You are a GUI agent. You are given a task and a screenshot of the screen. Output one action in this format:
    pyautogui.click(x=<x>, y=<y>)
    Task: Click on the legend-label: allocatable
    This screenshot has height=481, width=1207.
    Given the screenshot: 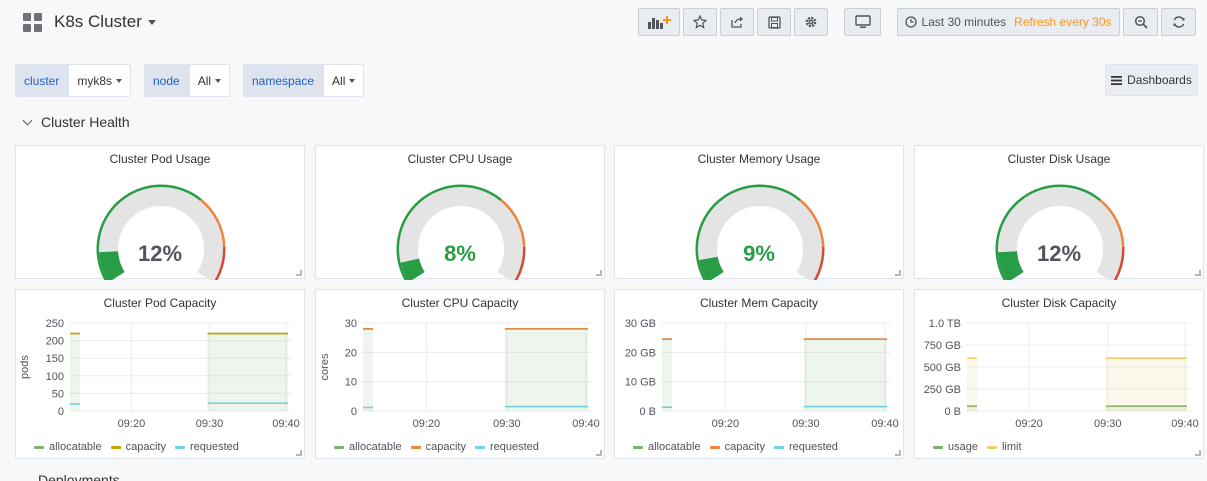 What is the action you would take?
    pyautogui.click(x=375, y=447)
    